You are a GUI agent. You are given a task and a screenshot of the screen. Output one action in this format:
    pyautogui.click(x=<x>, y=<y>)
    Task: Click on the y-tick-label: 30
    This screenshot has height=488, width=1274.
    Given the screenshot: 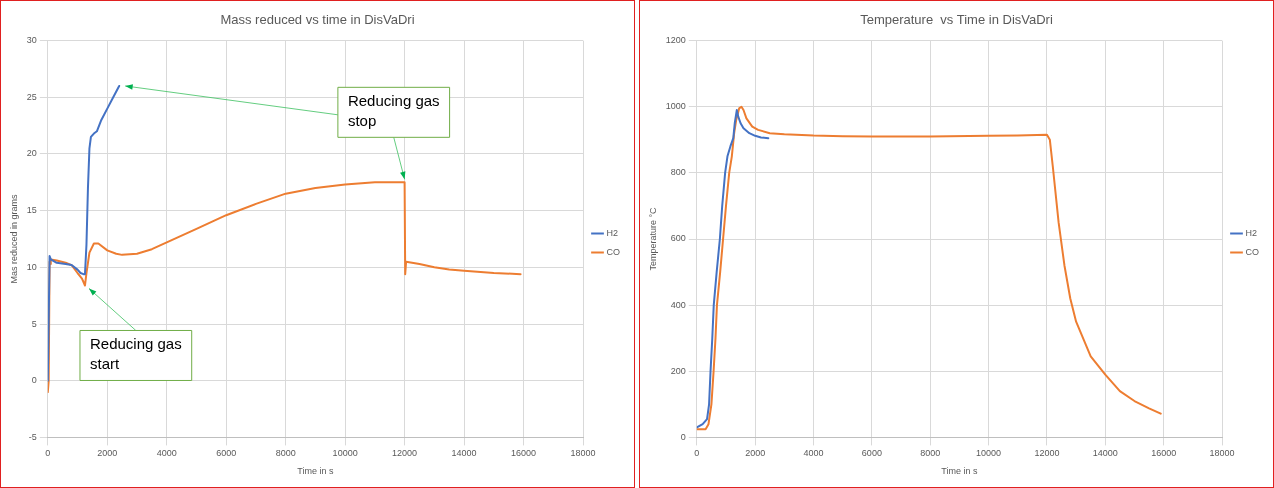 What is the action you would take?
    pyautogui.click(x=31, y=40)
    